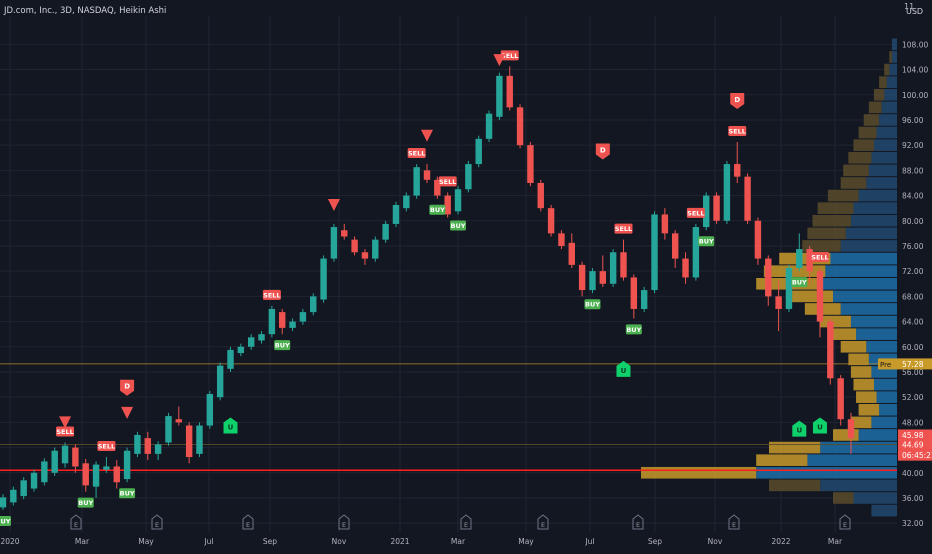 The width and height of the screenshot is (932, 554). I want to click on price-axis-tick: 68.00, so click(913, 296).